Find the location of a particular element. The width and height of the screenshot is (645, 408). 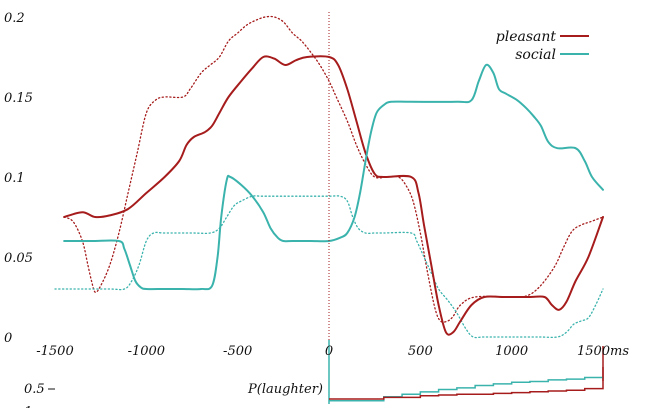

x-tick-label: -500 is located at coordinates (237, 351).